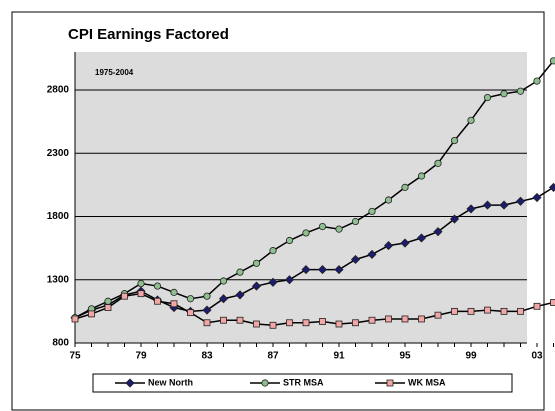  What do you see at coordinates (427, 382) in the screenshot?
I see `legend-label: WK MSA` at bounding box center [427, 382].